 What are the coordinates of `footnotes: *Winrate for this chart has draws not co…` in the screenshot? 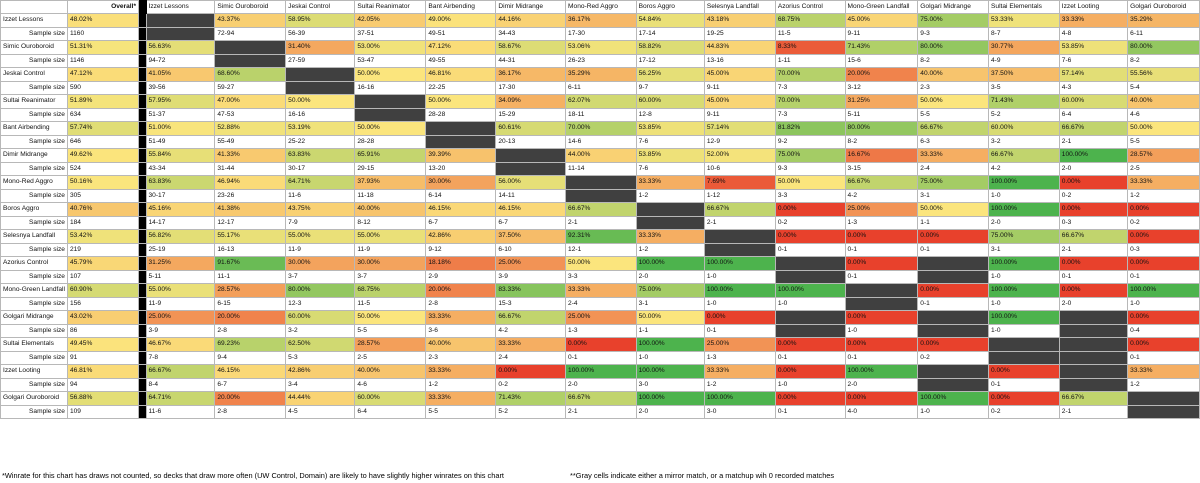 It's located at (600, 475).